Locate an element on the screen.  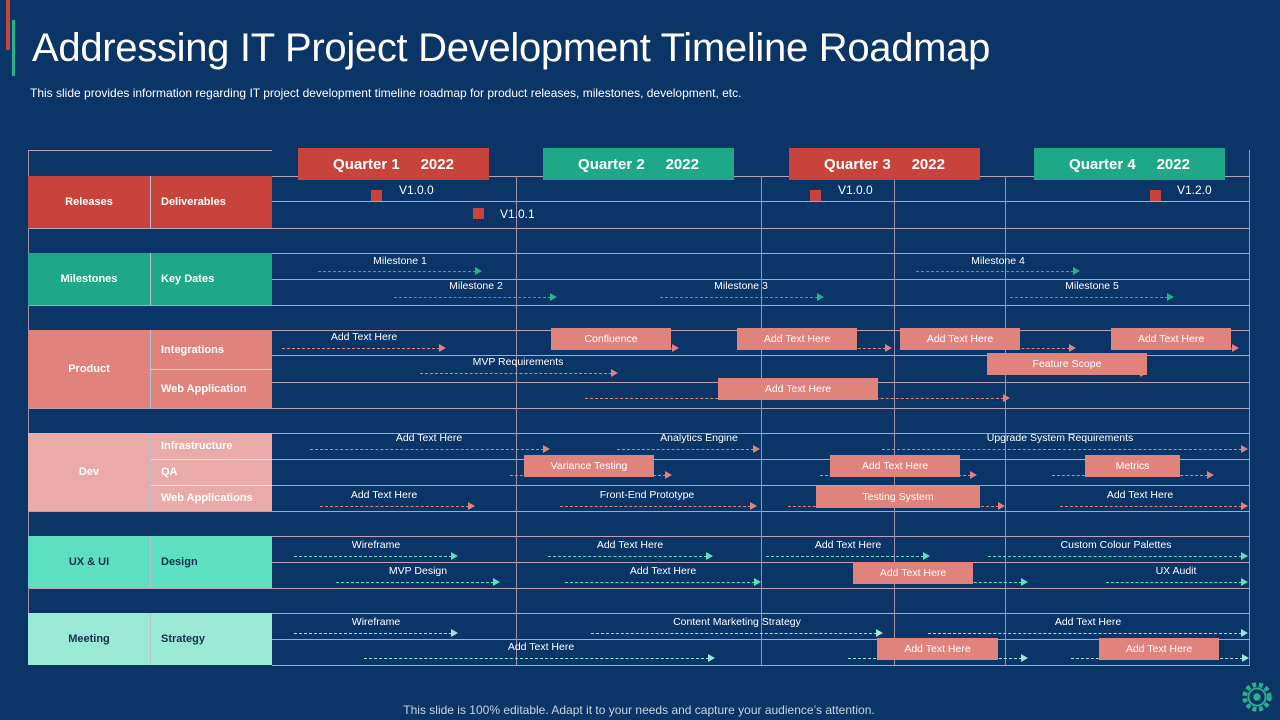
quarter-header: Quarter 4 2022 is located at coordinates (1129, 164).